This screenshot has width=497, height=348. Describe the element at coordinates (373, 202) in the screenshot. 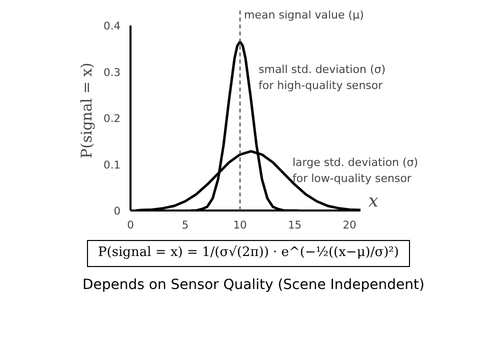

I see `x-axis-title: x` at that location.